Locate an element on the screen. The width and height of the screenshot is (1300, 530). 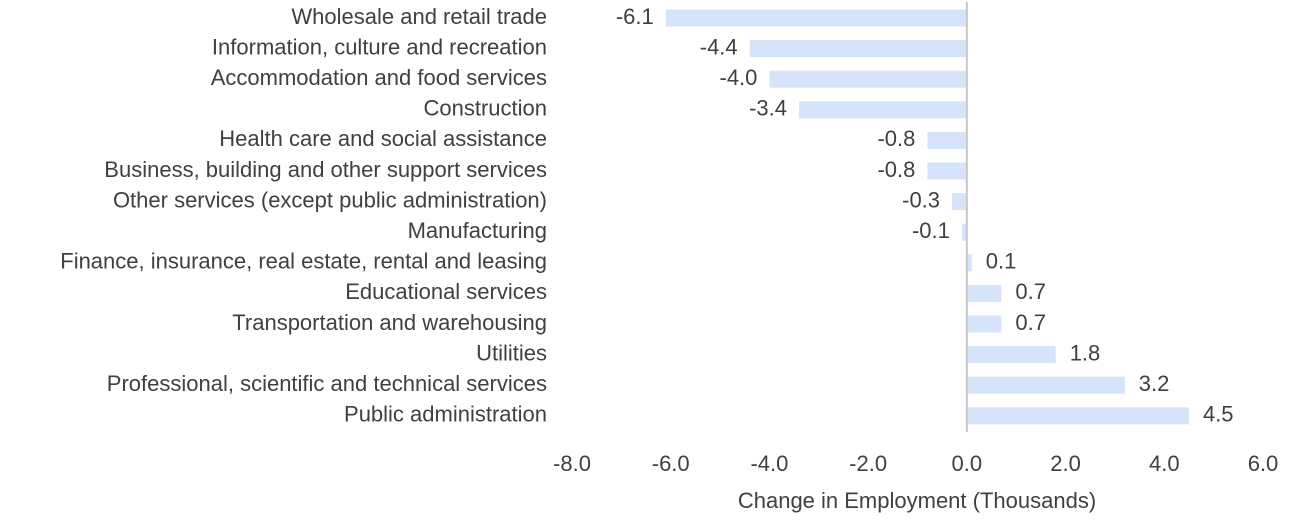
data-label: -0.1 is located at coordinates (931, 230).